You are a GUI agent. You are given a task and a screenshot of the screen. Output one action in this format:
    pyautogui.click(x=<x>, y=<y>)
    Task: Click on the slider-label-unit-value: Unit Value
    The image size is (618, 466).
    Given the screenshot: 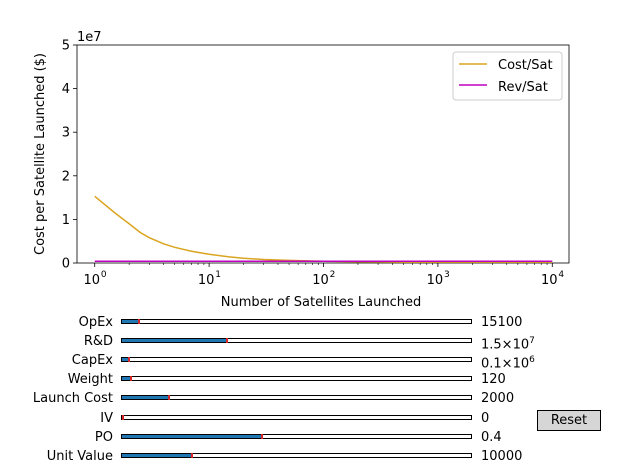 What is the action you would take?
    pyautogui.click(x=79, y=456)
    